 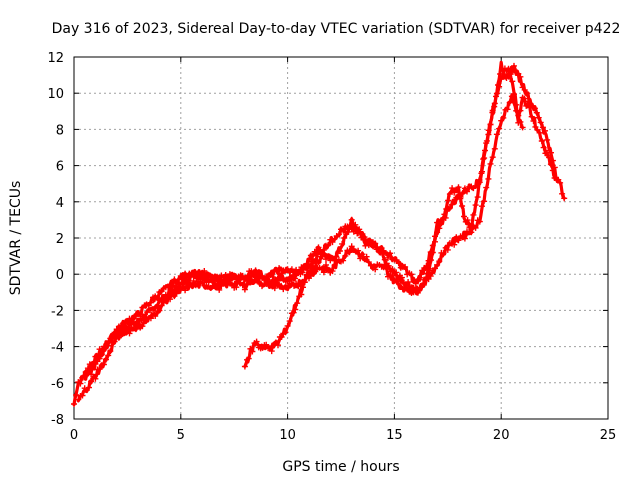 What do you see at coordinates (60, 203) in the screenshot?
I see `y-tick-label: 4` at bounding box center [60, 203].